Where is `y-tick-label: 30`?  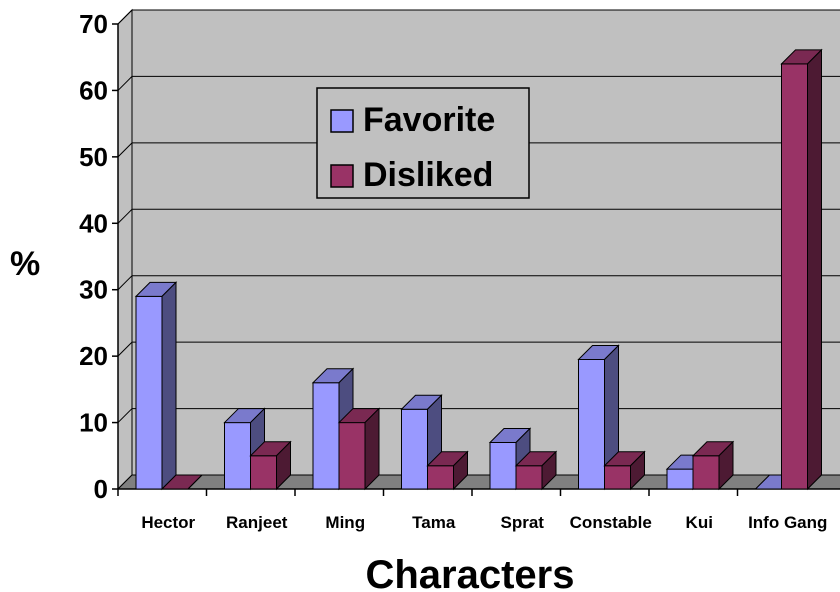 y-tick-label: 30 is located at coordinates (93, 290).